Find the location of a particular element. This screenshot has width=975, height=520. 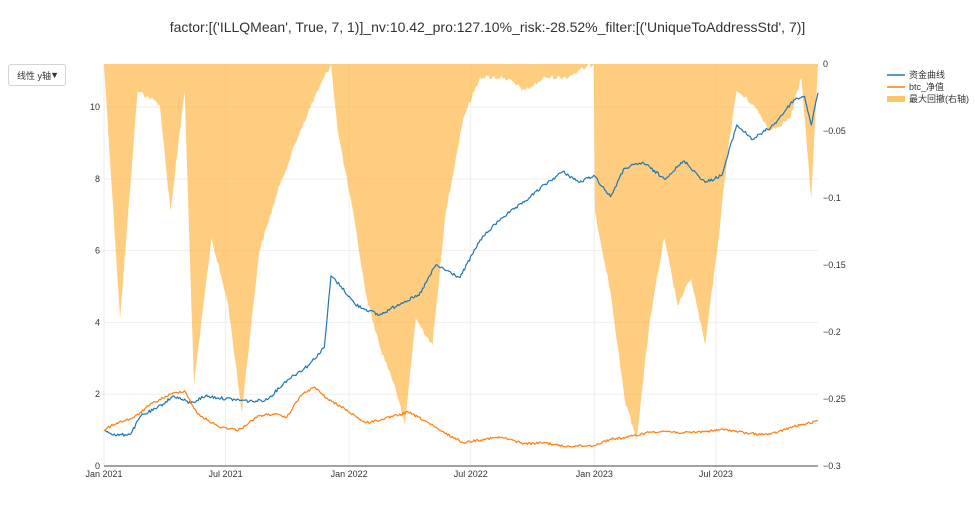

y-left-tick-label: 6 is located at coordinates (97, 251).